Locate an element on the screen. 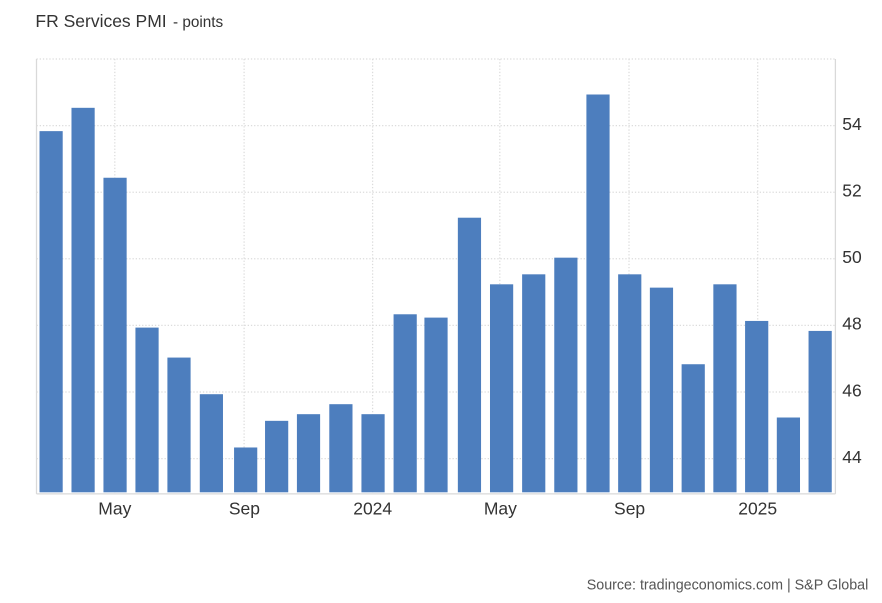 The image size is (882, 603). svg-text: 2025 is located at coordinates (757, 509).